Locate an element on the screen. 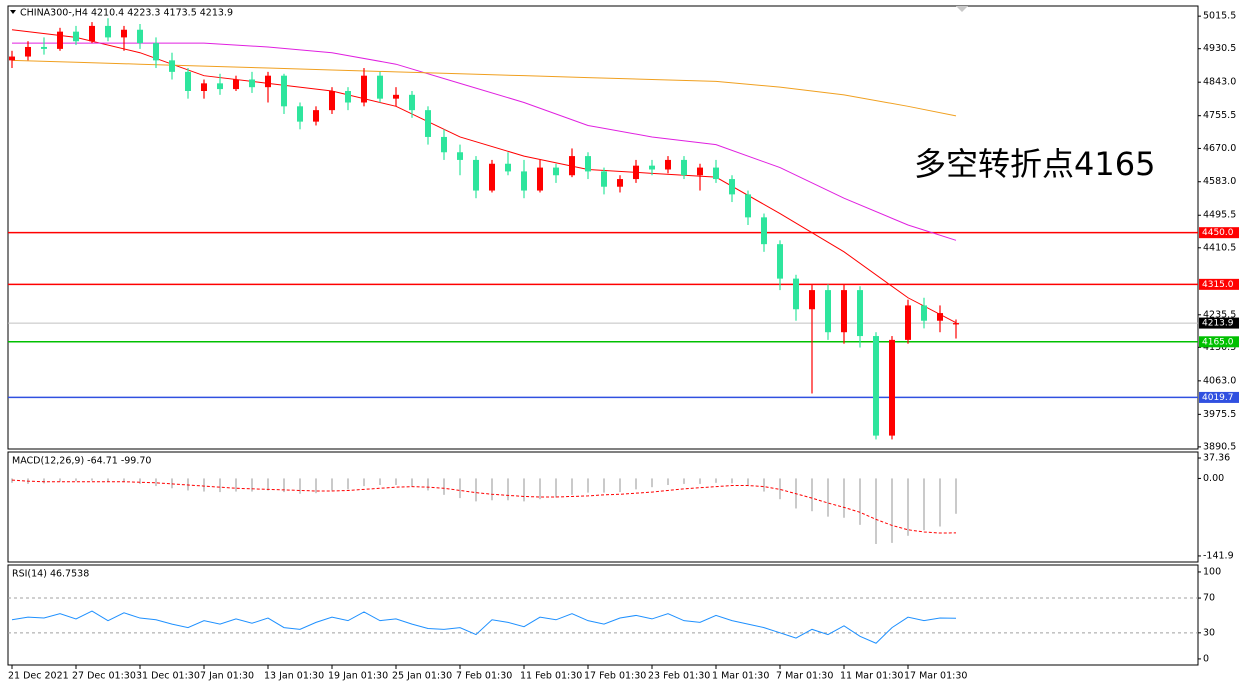 This screenshot has width=1244, height=696. menu-arrow is located at coordinates (13, 12).